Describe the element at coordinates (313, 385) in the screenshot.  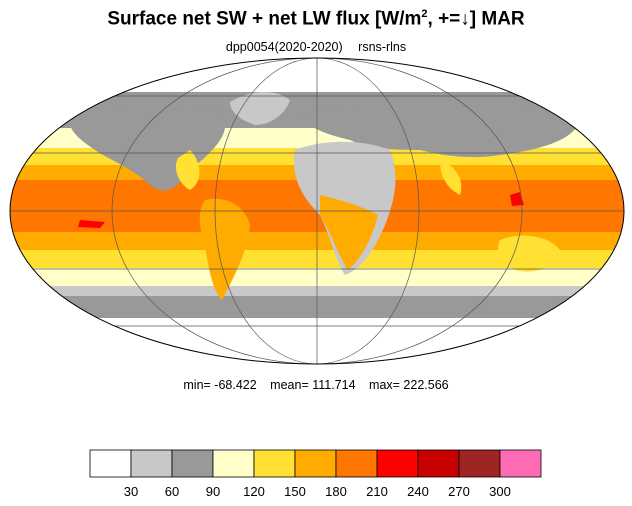
I see `stat-mean: mean= 111.714` at that location.